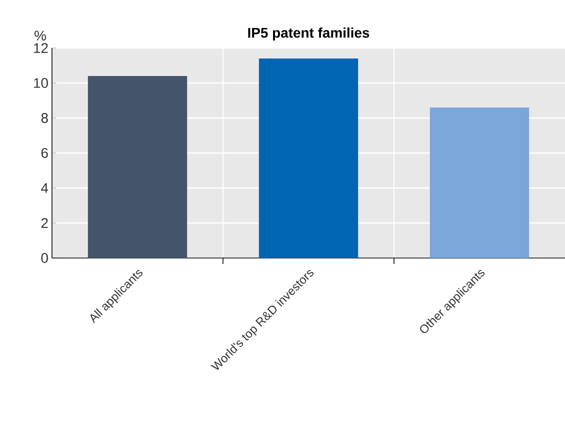 Image resolution: width=565 pixels, height=421 pixels. Describe the element at coordinates (44, 118) in the screenshot. I see `y-tick-label: 8` at that location.